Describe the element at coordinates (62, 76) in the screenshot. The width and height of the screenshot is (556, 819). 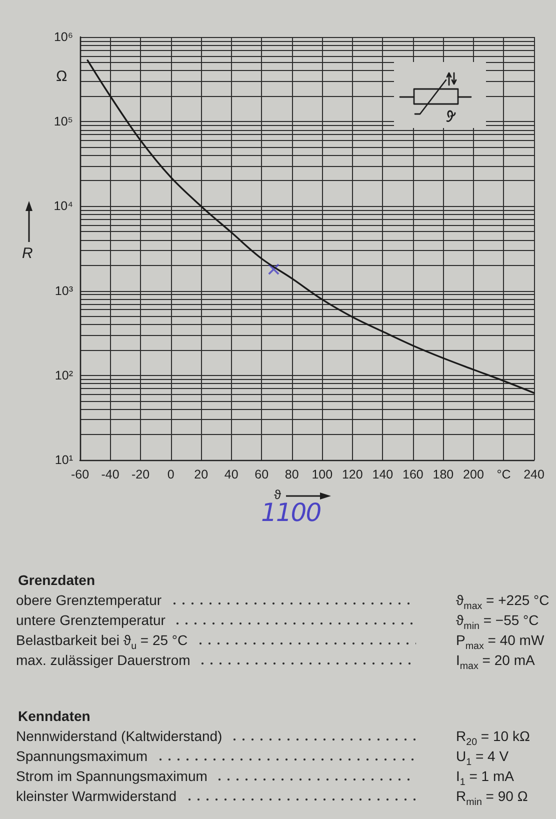
I see `text: Ω` at that location.